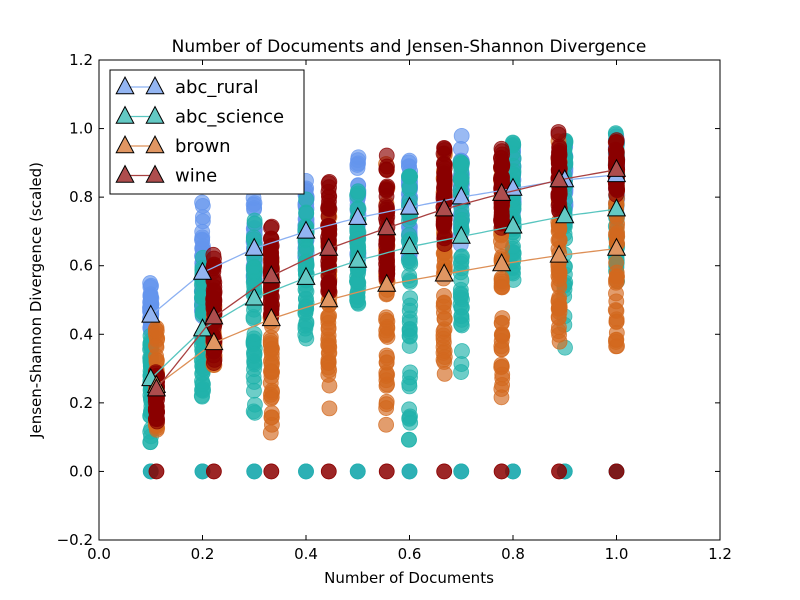 The image size is (800, 600). What do you see at coordinates (217, 87) in the screenshot?
I see `legend-label: abc_rural` at bounding box center [217, 87].